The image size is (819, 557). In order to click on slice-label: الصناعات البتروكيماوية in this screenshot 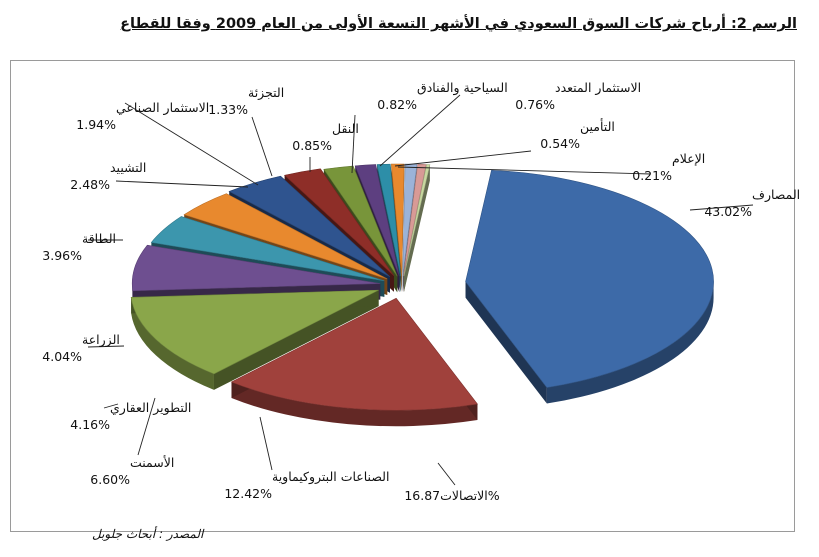, I will do `click(330, 477)`.